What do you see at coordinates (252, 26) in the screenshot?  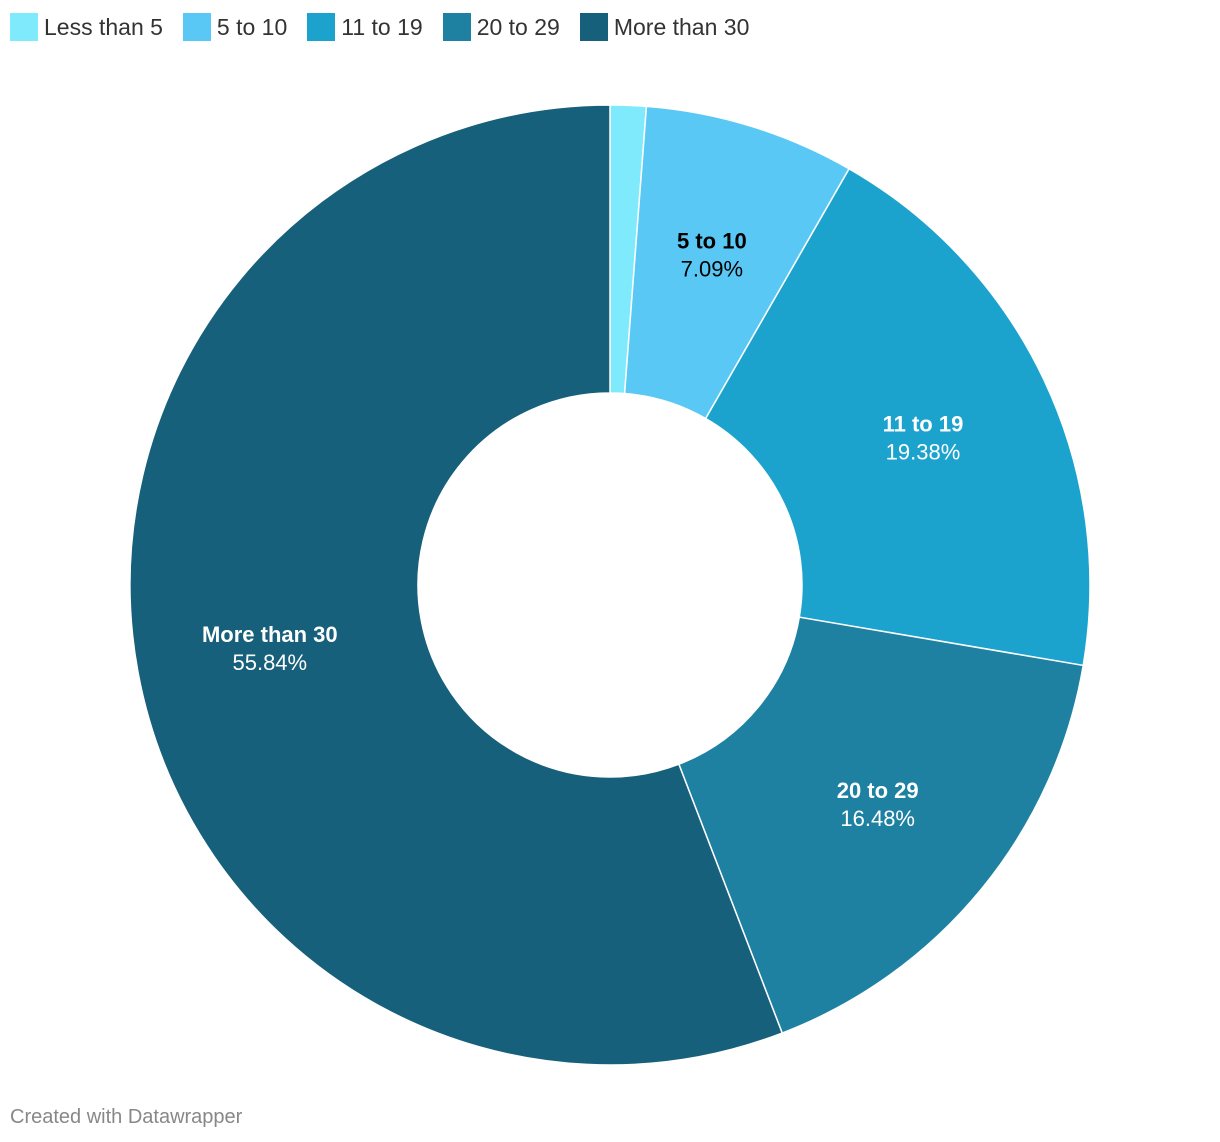 I see `legend-label: 5 to 10` at bounding box center [252, 26].